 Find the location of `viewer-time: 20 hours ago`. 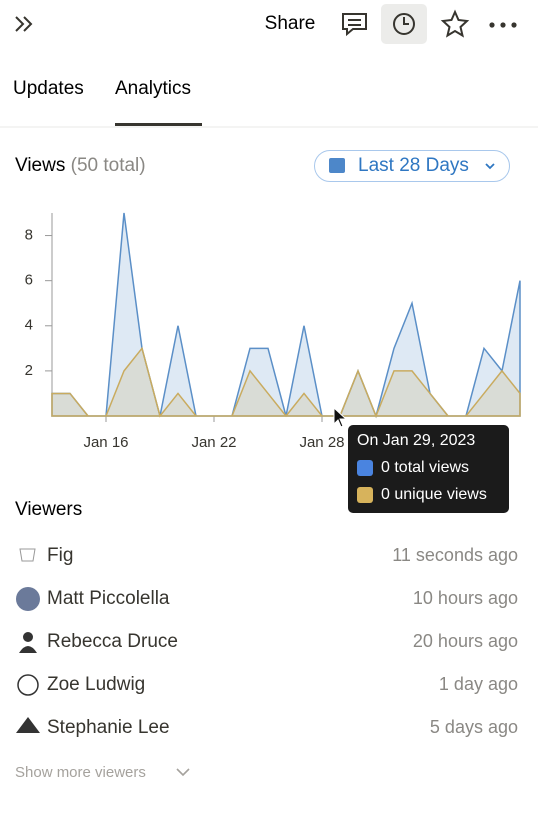

viewer-time: 20 hours ago is located at coordinates (465, 641).